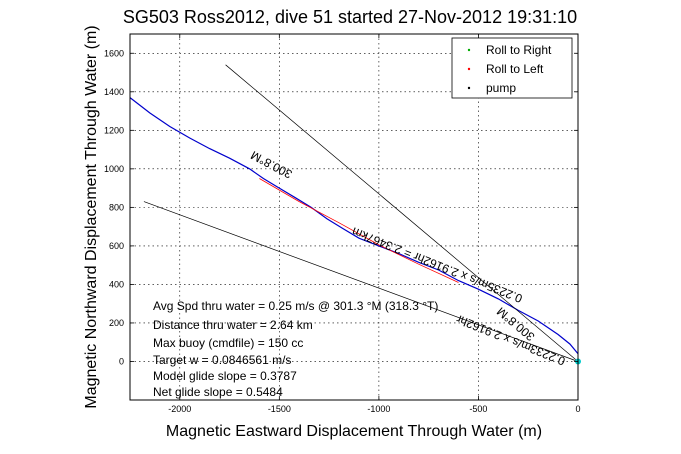 This screenshot has width=681, height=454. I want to click on x-tick-label: -2000, so click(179, 409).